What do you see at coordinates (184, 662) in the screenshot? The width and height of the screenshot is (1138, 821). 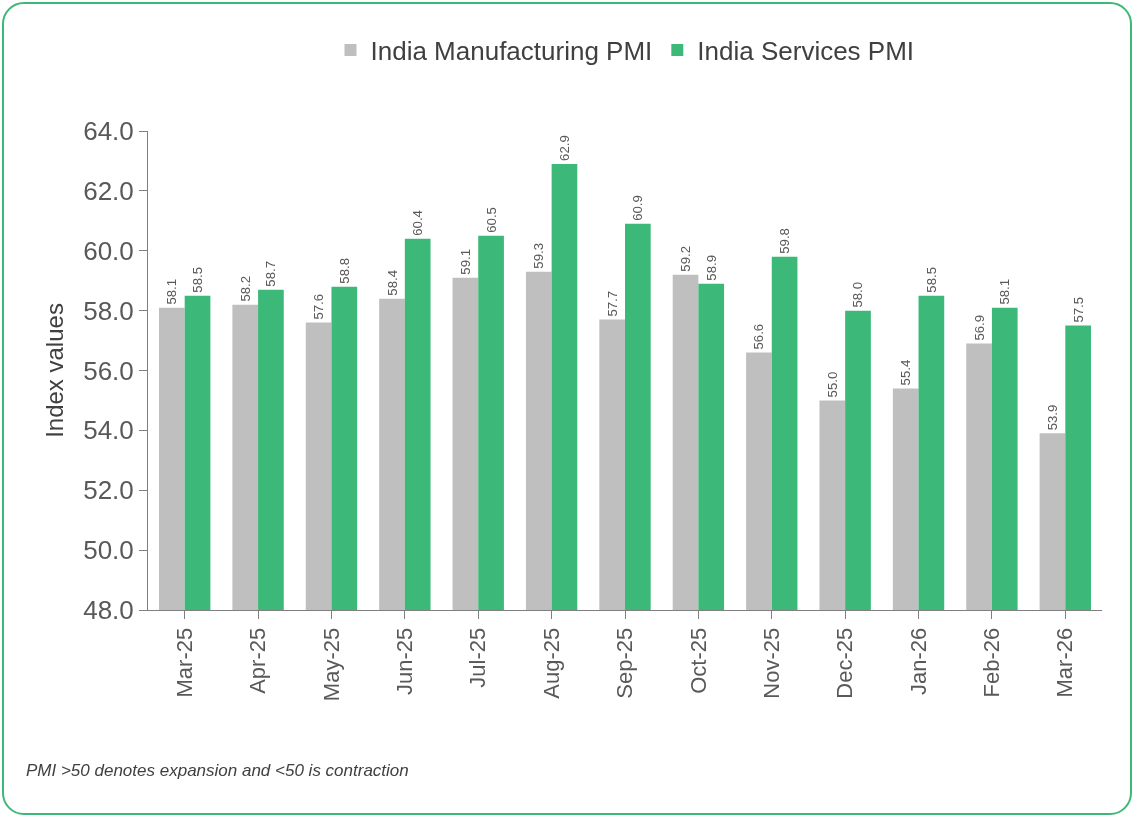 I see `x-tick-label: Mar-25` at bounding box center [184, 662].